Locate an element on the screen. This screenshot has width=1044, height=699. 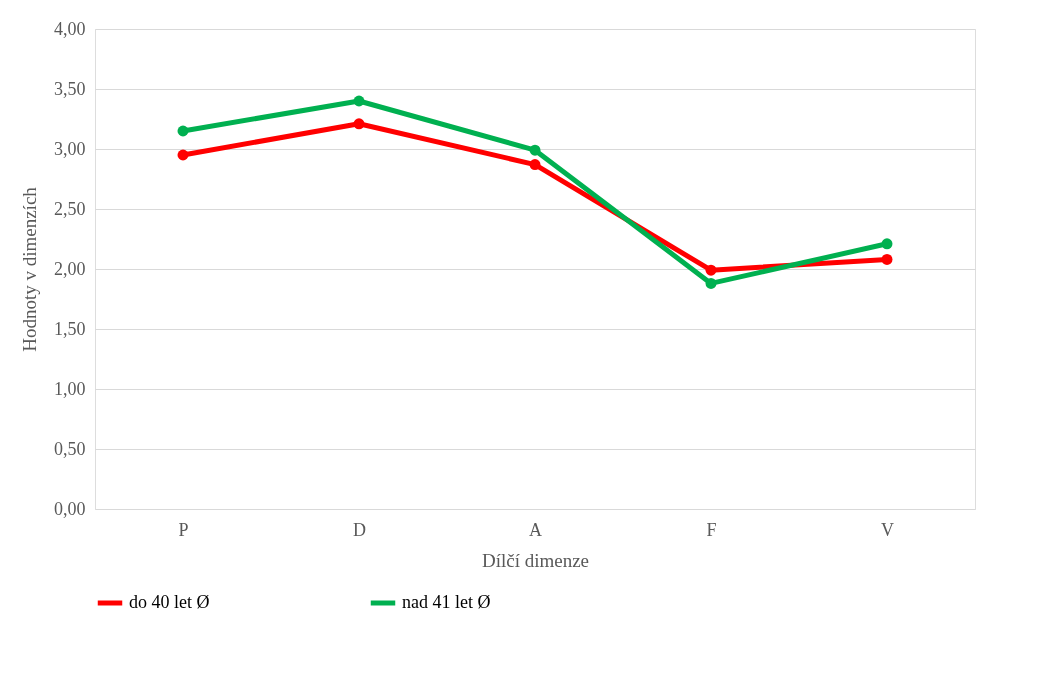
legend-label: nad 41 let Ø is located at coordinates (446, 602).